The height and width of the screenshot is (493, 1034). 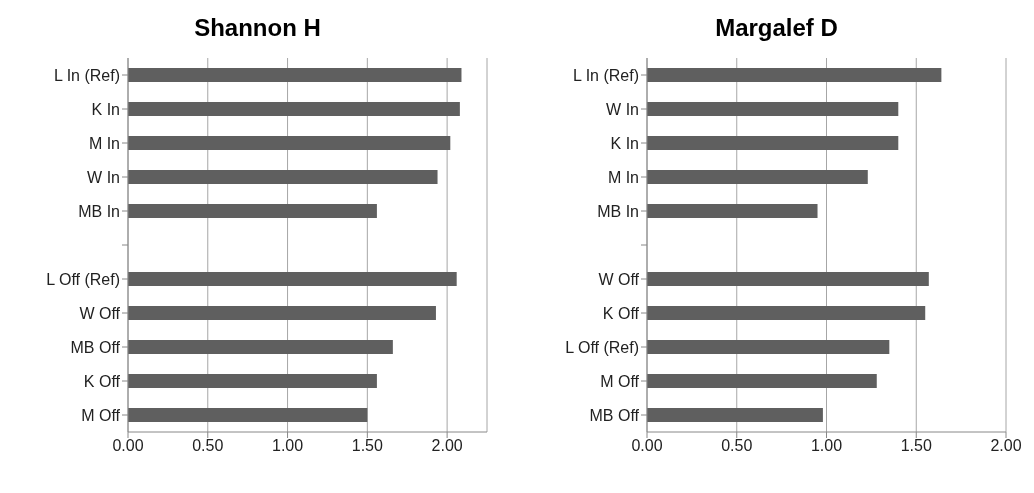 I want to click on chart-title: Shannon H, so click(x=257, y=28).